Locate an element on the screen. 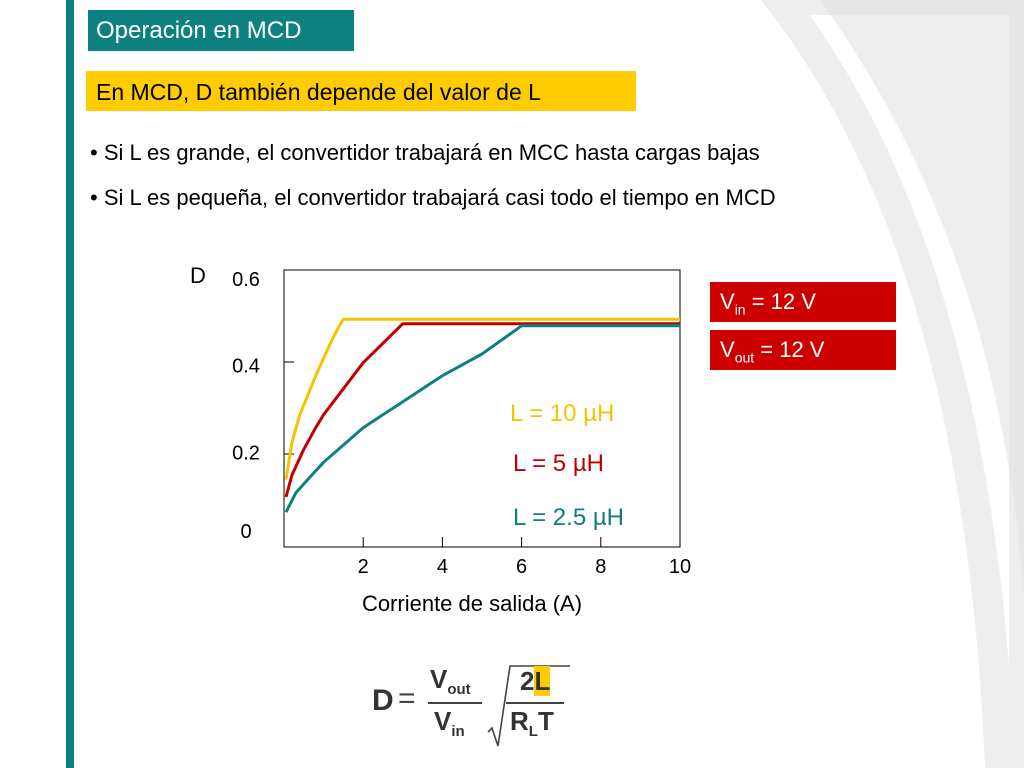 The height and width of the screenshot is (768, 1024). formula-vin-sub: in is located at coordinates (458, 732).